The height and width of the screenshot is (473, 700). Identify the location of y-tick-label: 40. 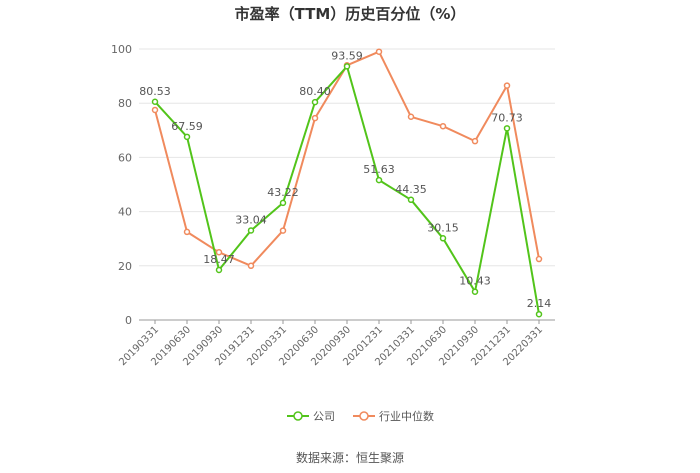
(125, 212).